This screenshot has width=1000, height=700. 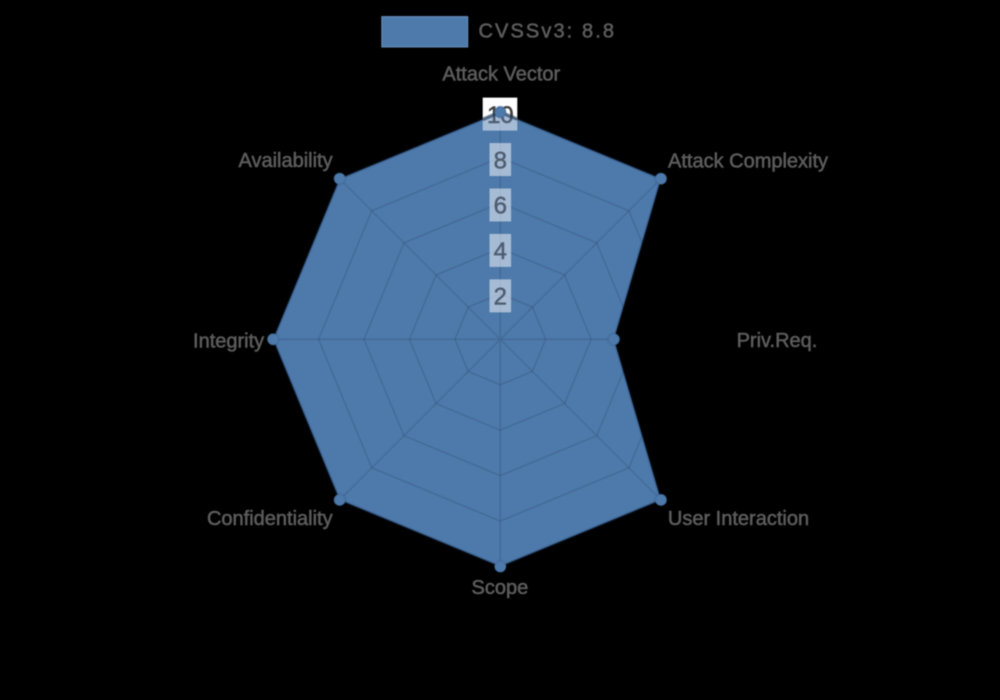 I want to click on svg-text: Availability, so click(x=285, y=161).